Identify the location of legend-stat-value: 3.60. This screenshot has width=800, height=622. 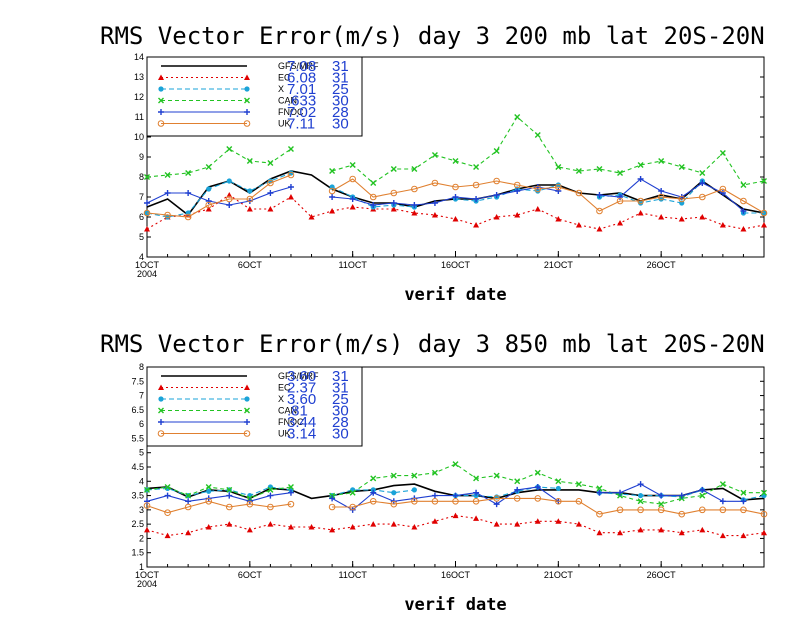
(301, 376).